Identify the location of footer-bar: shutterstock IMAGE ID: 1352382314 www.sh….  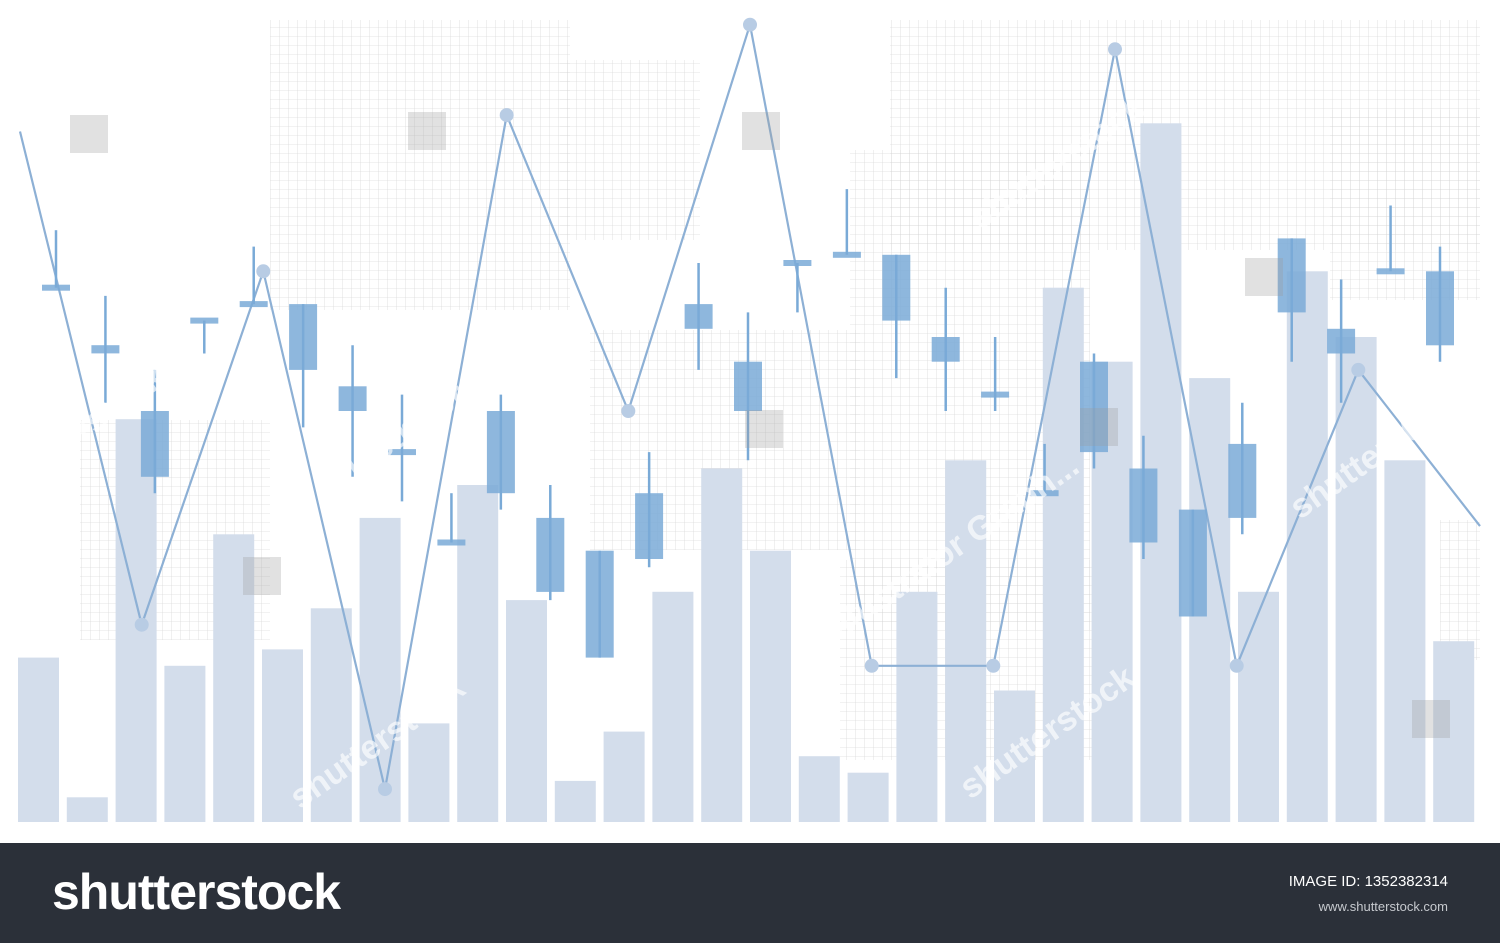
(750, 893).